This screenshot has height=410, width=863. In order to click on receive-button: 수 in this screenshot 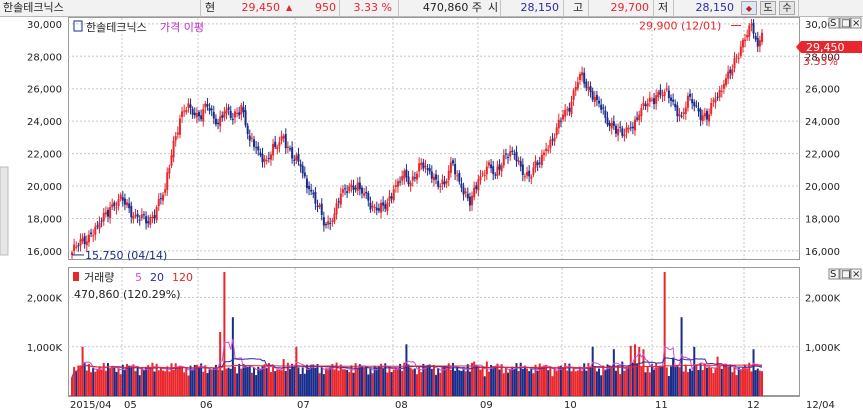, I will do `click(787, 8)`.